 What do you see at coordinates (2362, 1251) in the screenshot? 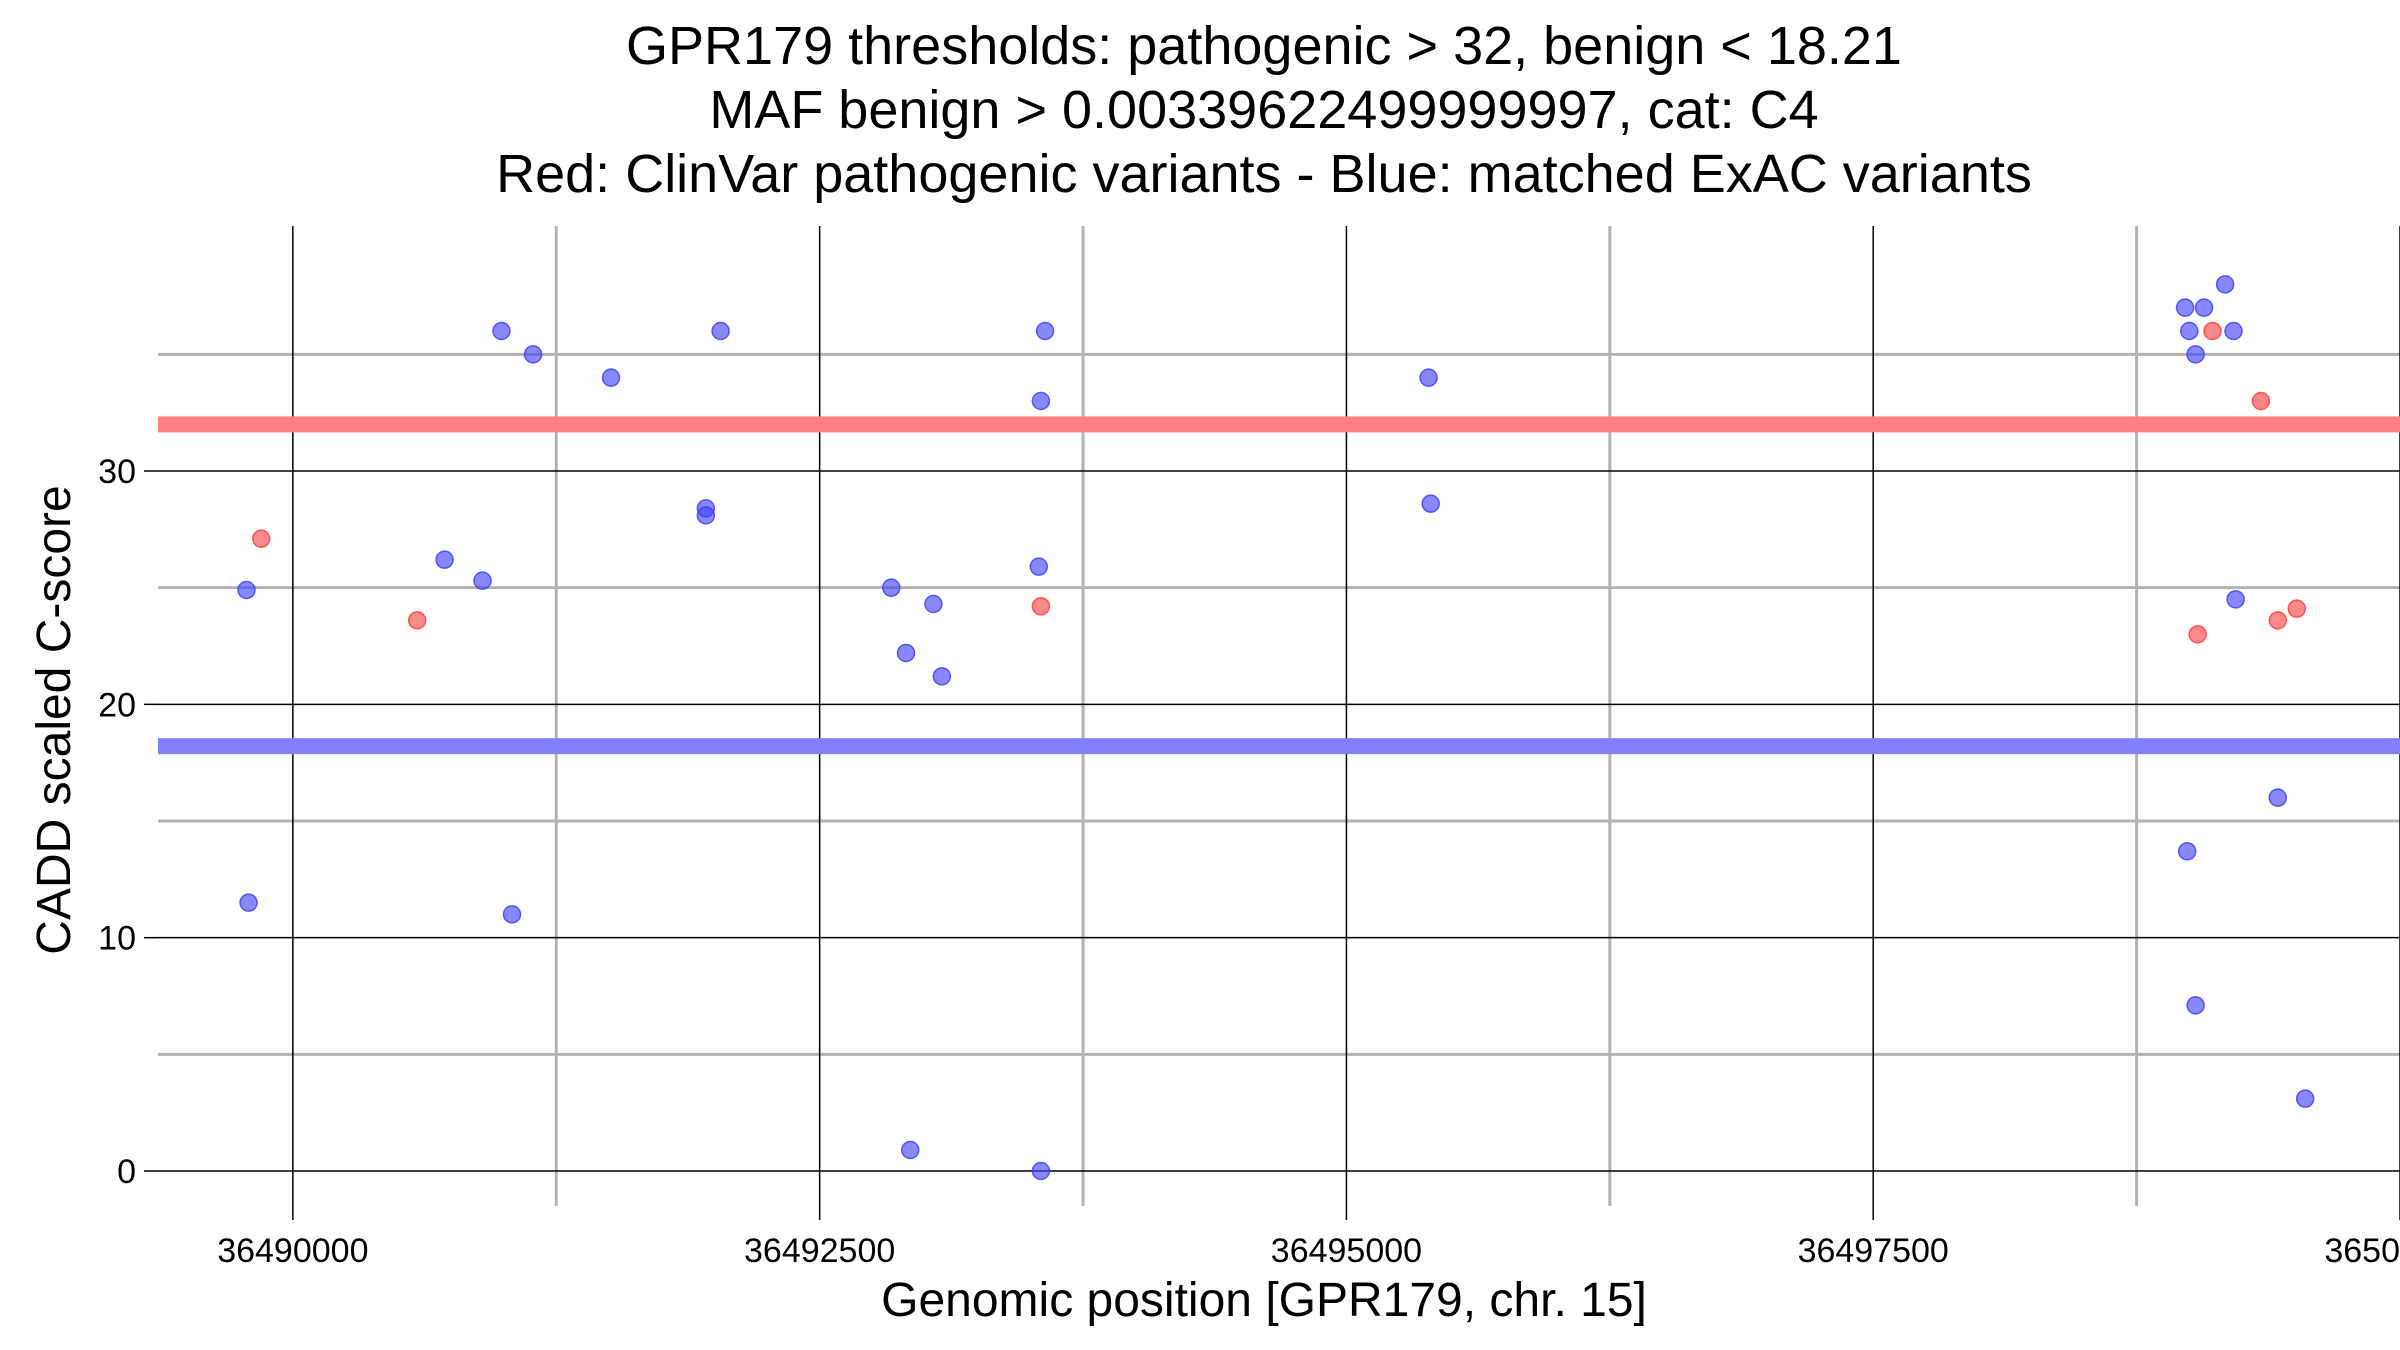
I see `x-tick-label: 36500000` at bounding box center [2362, 1251].